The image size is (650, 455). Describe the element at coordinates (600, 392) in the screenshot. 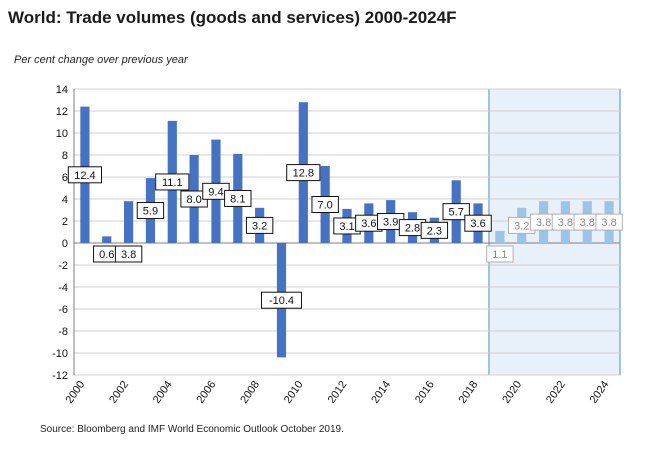

I see `x-tick-label: 2024` at that location.